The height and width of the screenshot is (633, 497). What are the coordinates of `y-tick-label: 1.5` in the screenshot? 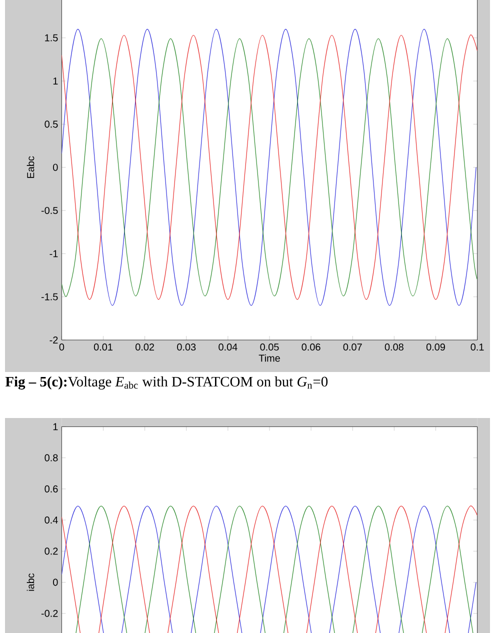 It's located at (51, 38).